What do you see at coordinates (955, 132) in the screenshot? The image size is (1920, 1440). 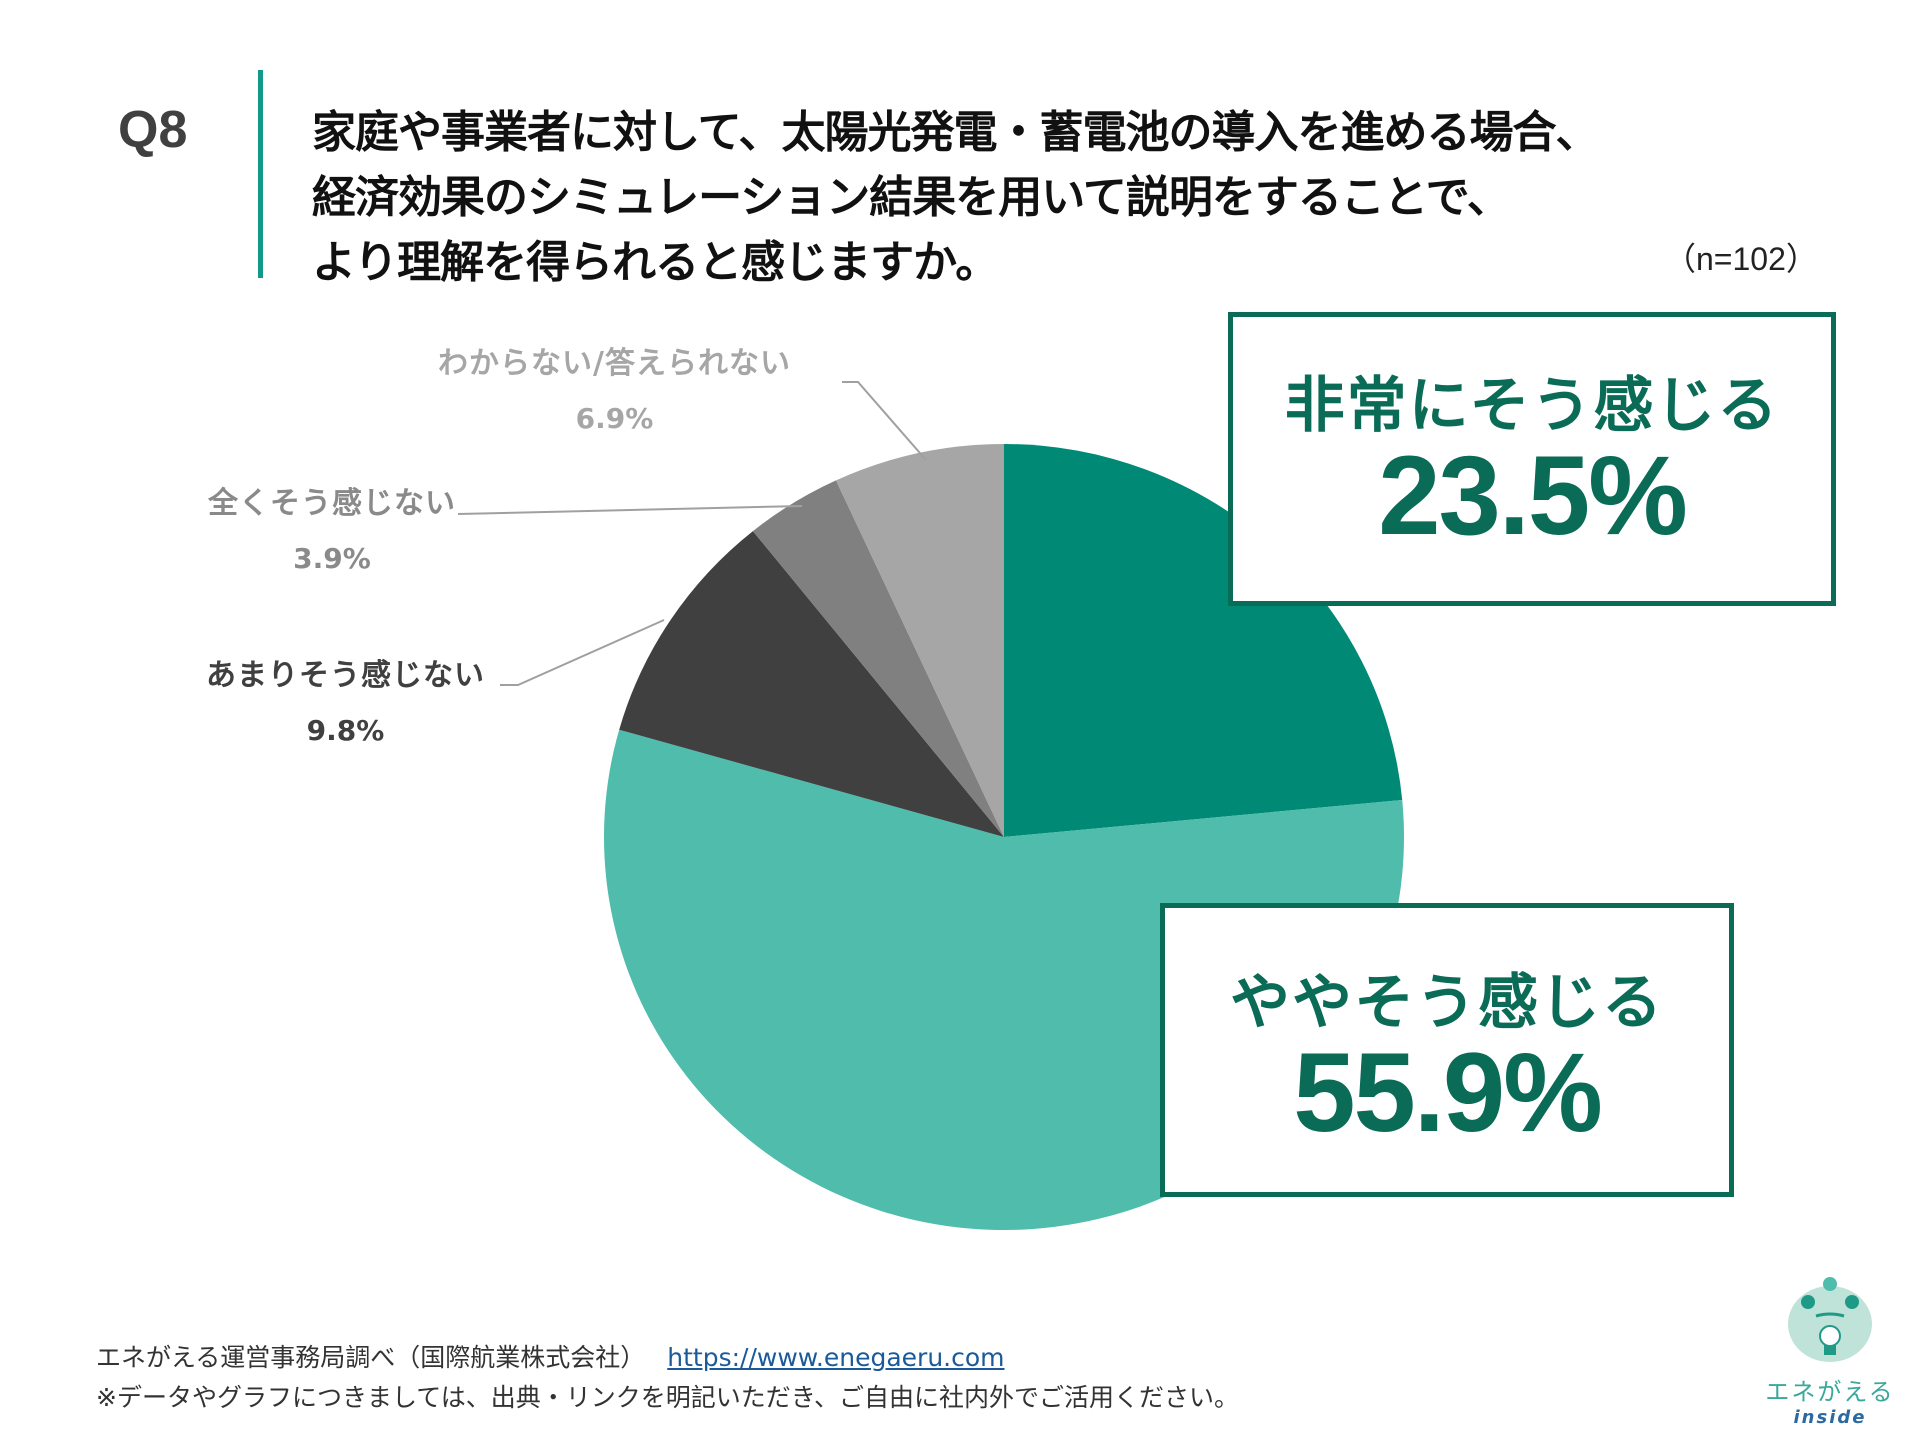 I see `question-line: 家庭や事業者に対して、太陽光発電・蓄電池の導入を進める場合、` at bounding box center [955, 132].